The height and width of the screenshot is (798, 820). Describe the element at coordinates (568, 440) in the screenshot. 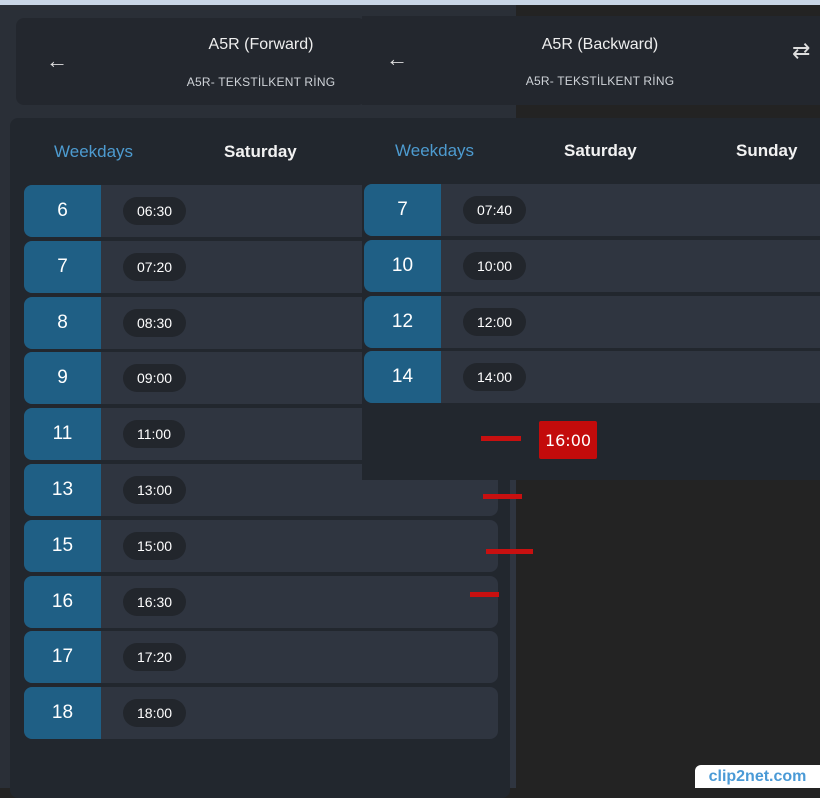

I see `annotation-label: 16:00` at that location.